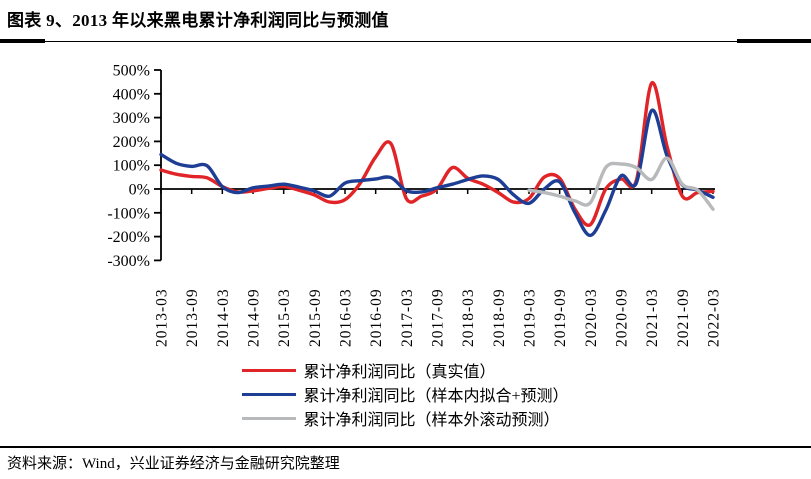 The image size is (811, 479). Describe the element at coordinates (438, 317) in the screenshot. I see `svg-text: 2017-09` at that location.